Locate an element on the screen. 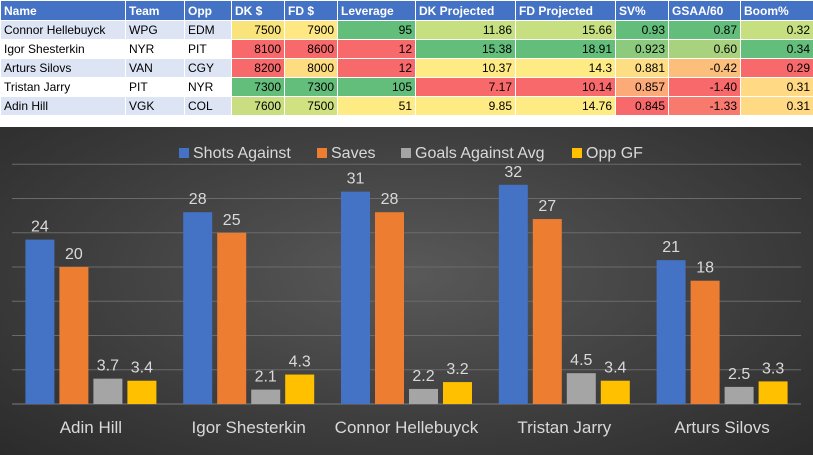 The image size is (813, 455). data-label: 4.3 is located at coordinates (300, 362).